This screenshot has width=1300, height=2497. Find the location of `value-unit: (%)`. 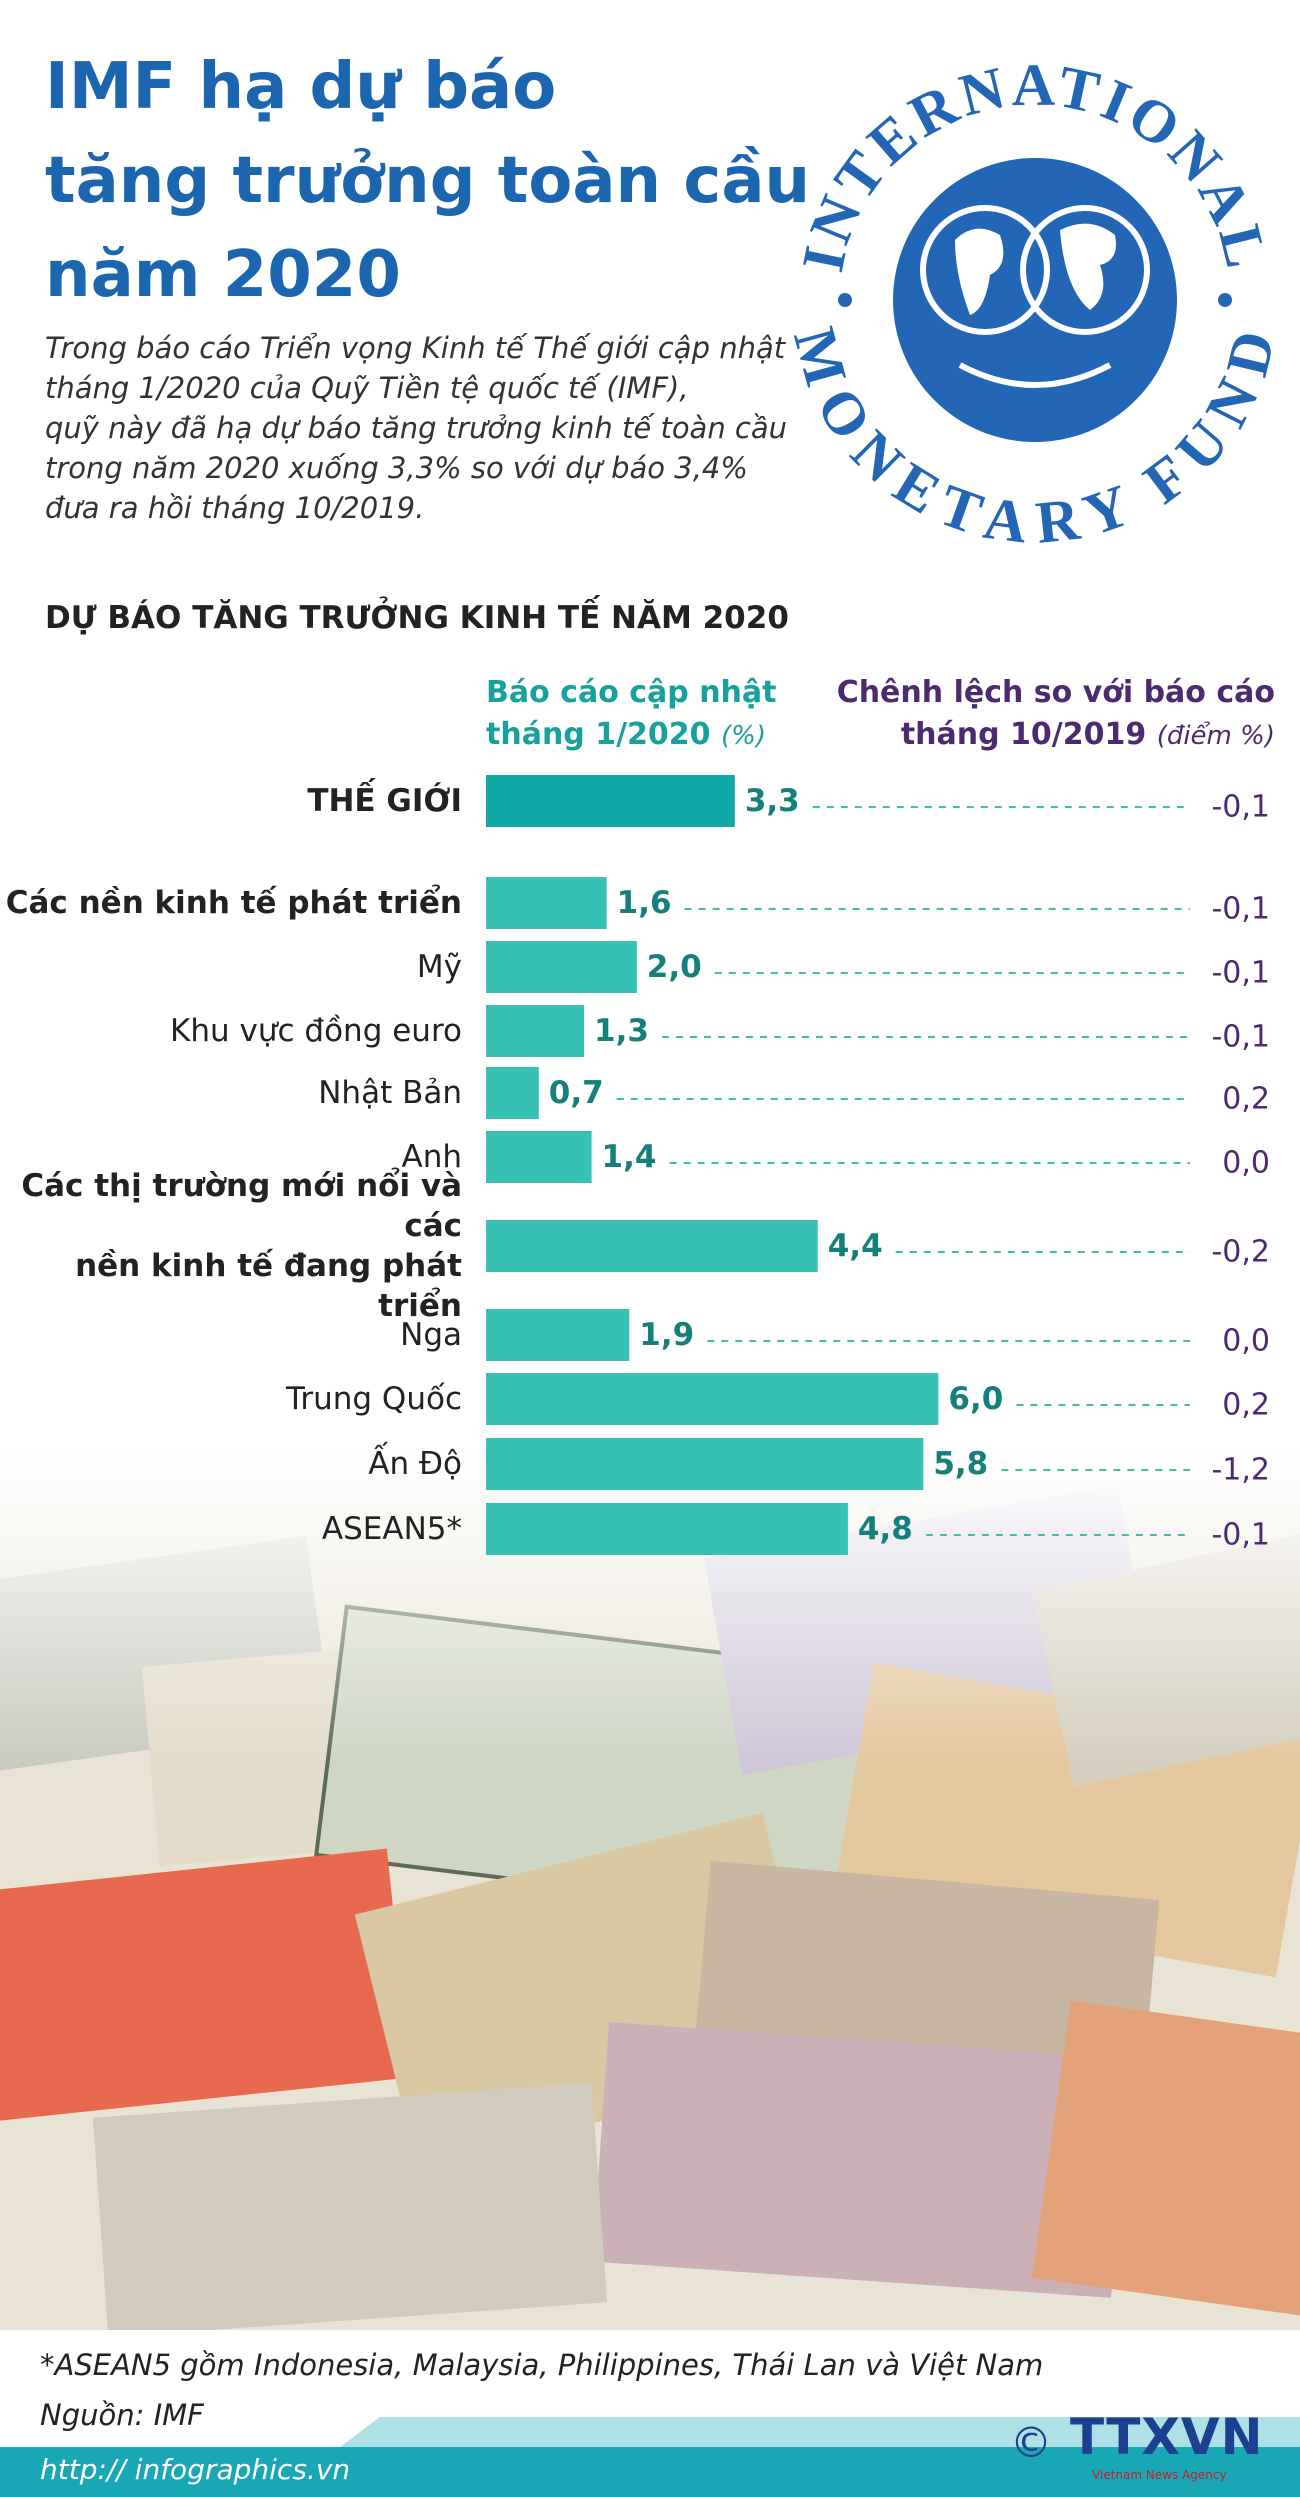

value-unit: (%) is located at coordinates (743, 736).